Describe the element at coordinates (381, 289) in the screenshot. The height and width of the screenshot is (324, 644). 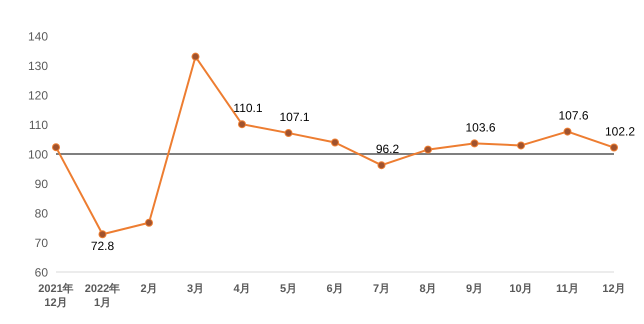
I see `x-tick-label: 7月` at that location.